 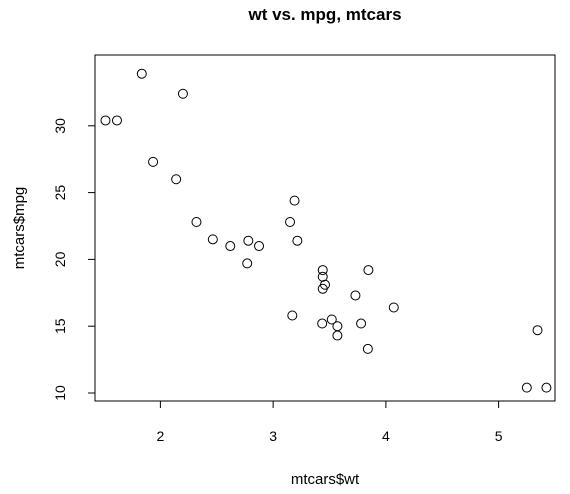 I want to click on y-tick-label: 20, so click(x=60, y=259).